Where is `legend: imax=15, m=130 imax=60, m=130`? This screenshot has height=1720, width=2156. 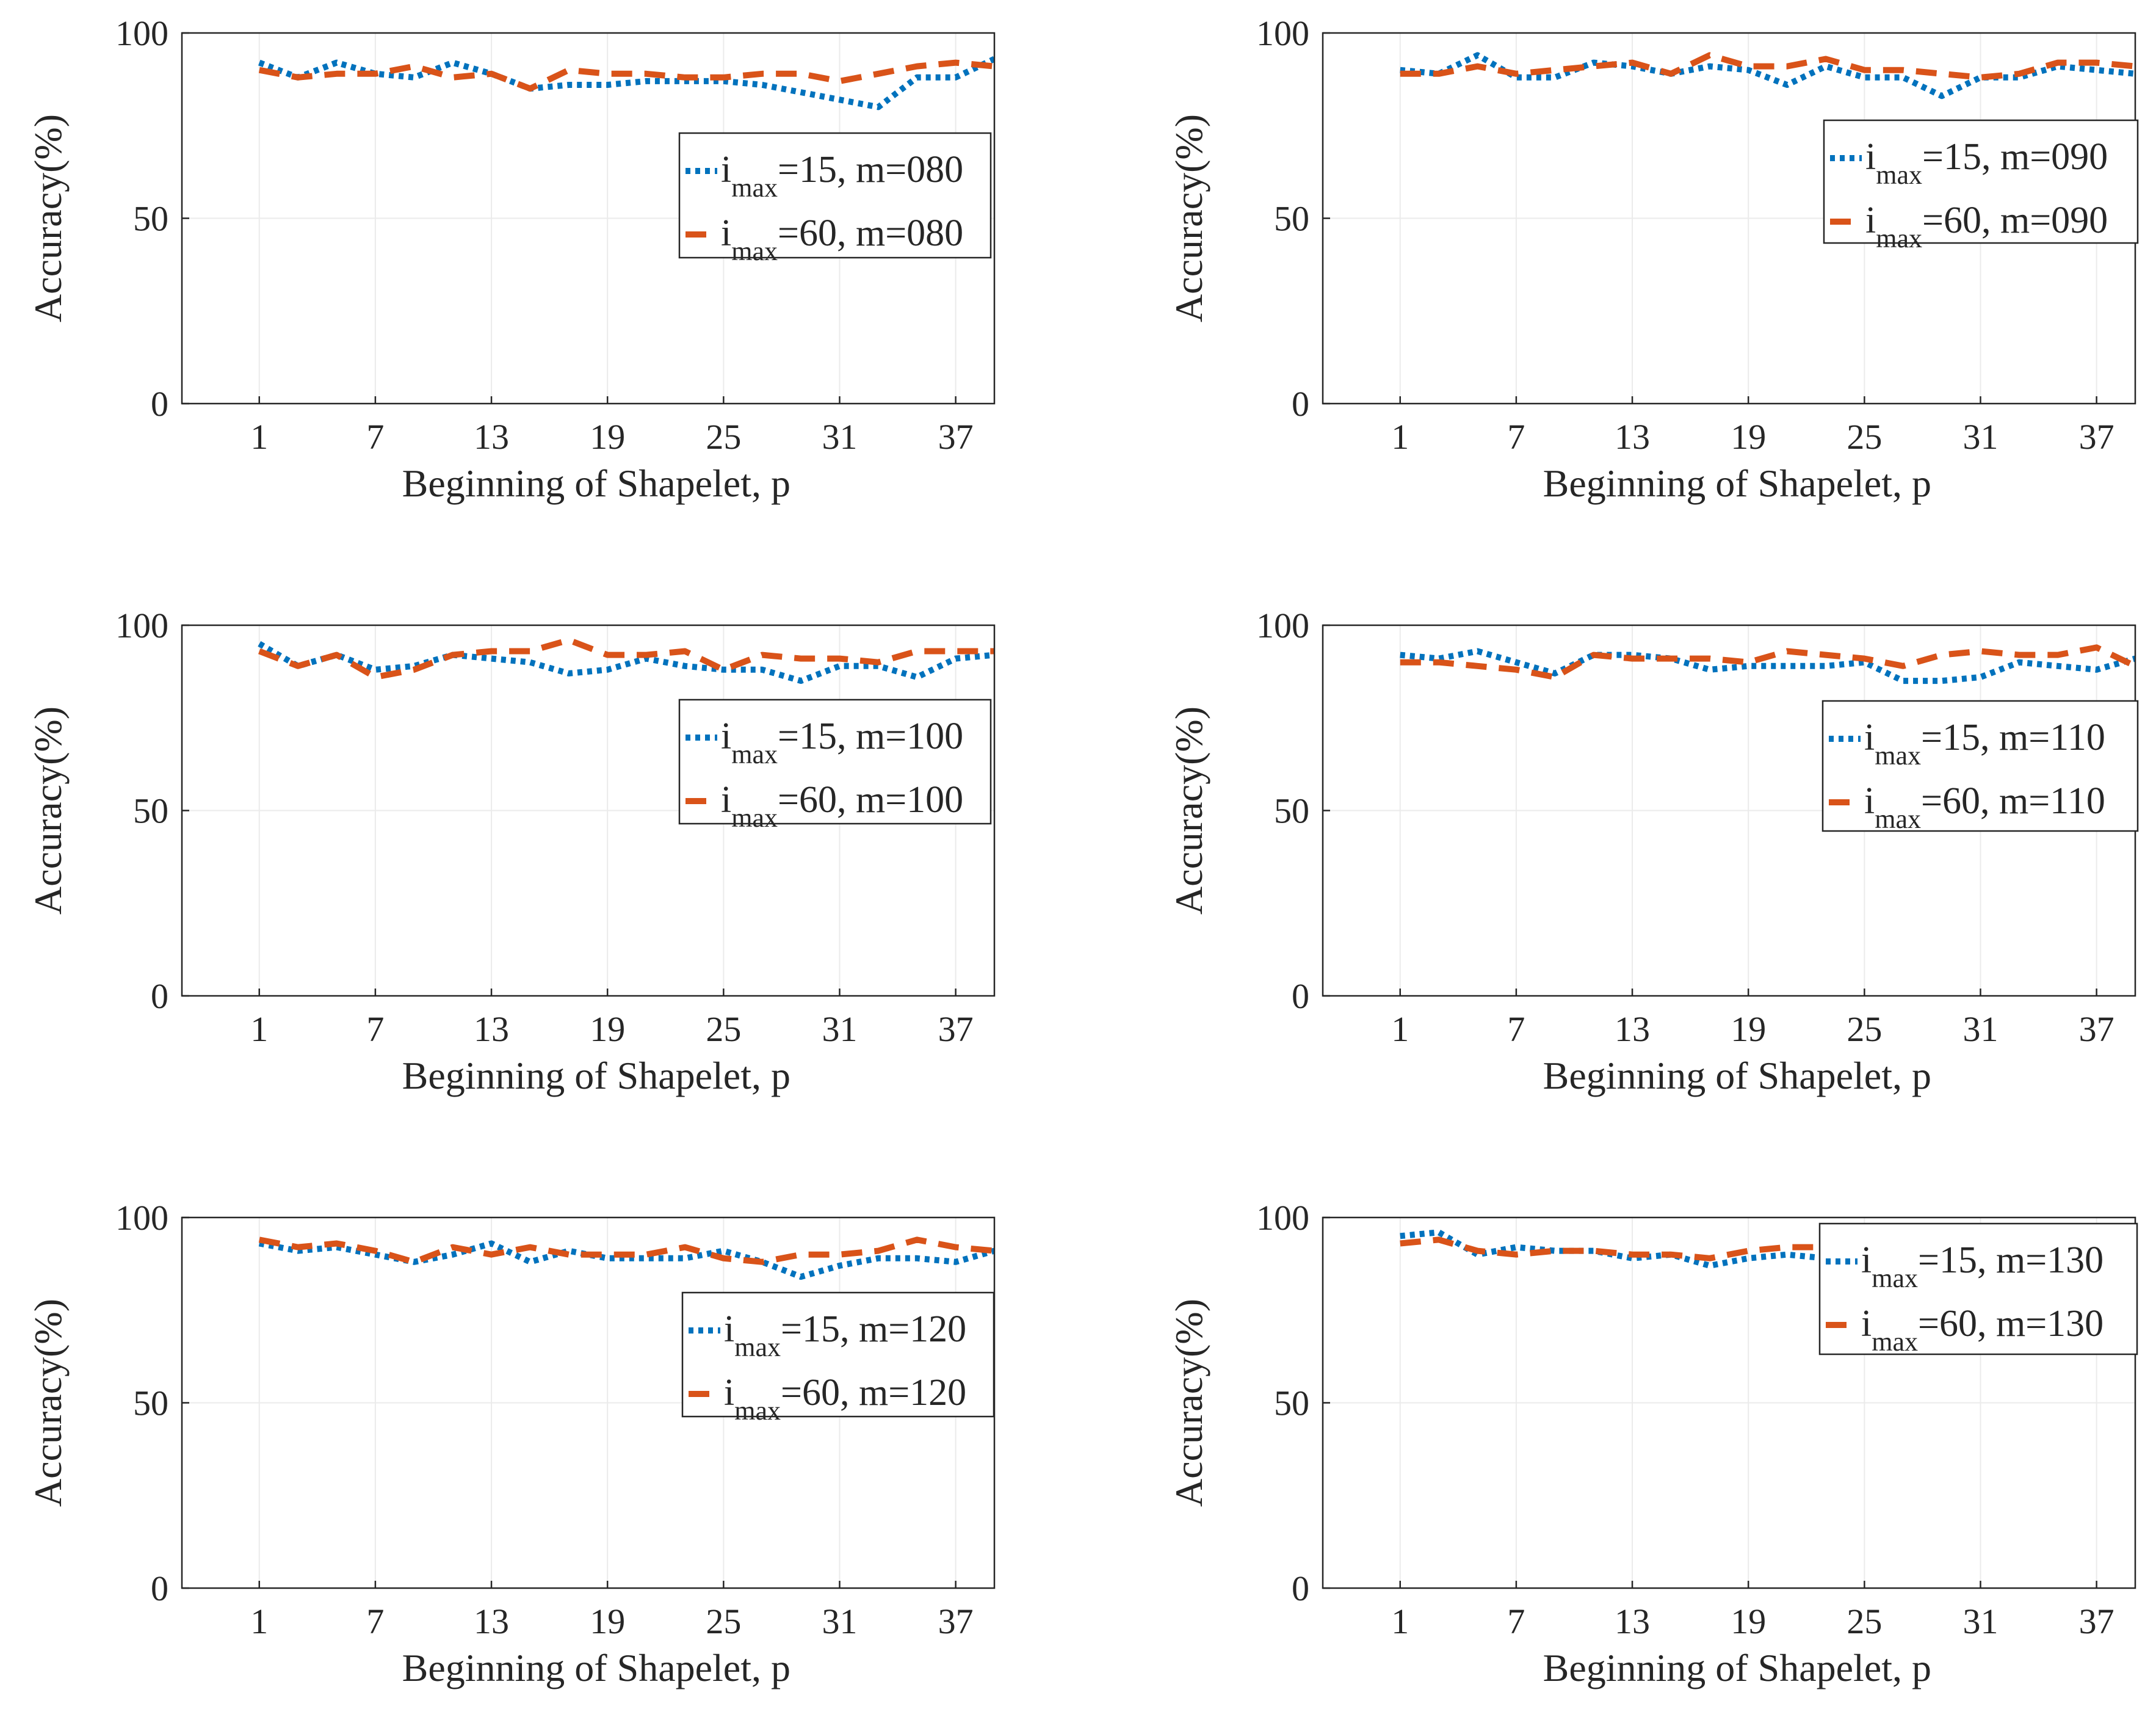 legend: imax=15, m=130 imax=60, m=130 is located at coordinates (1978, 1289).